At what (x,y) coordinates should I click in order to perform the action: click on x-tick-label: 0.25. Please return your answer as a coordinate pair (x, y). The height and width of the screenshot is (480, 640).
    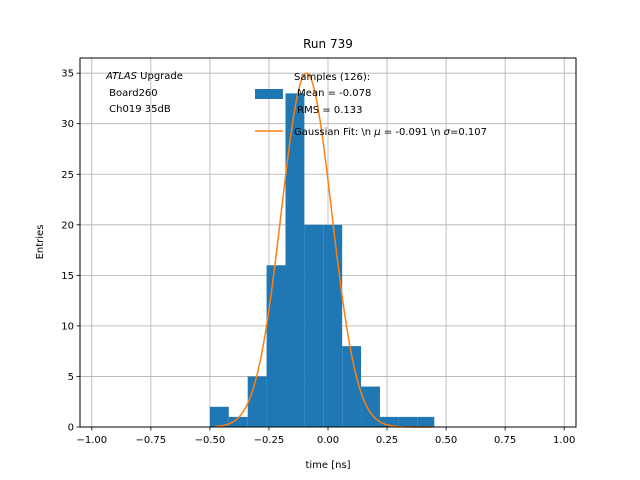
    Looking at the image, I should click on (387, 440).